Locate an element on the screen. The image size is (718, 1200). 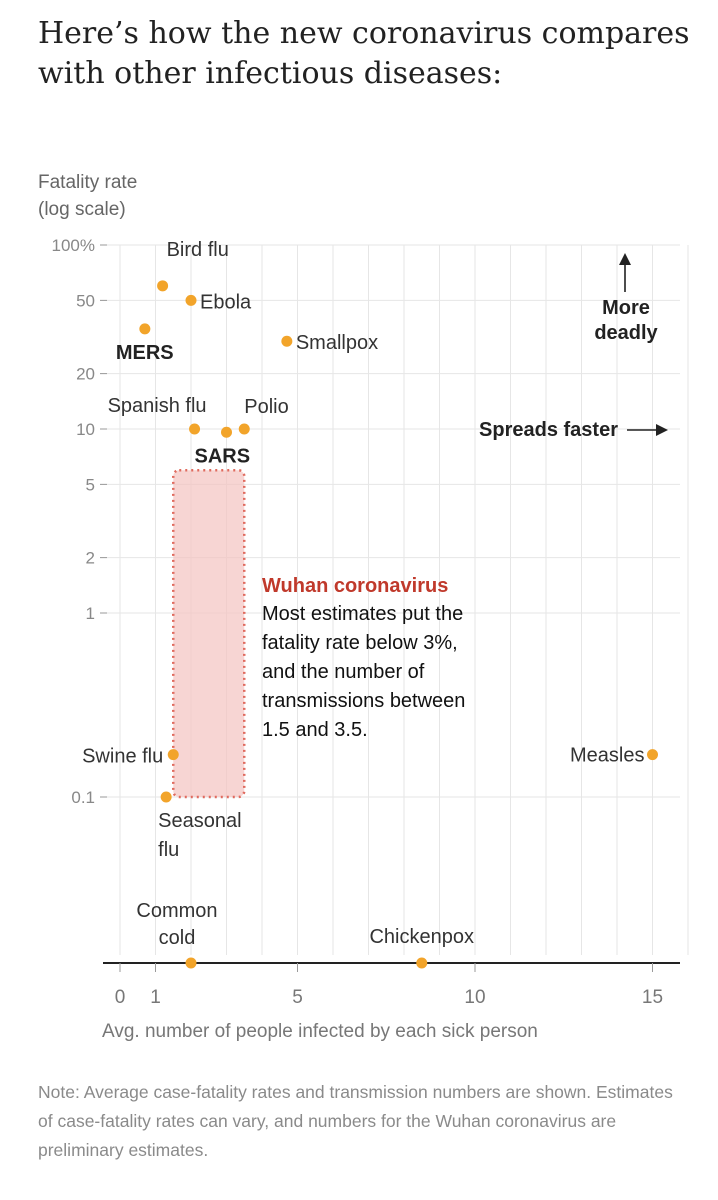
point-common-cold is located at coordinates (191, 963).